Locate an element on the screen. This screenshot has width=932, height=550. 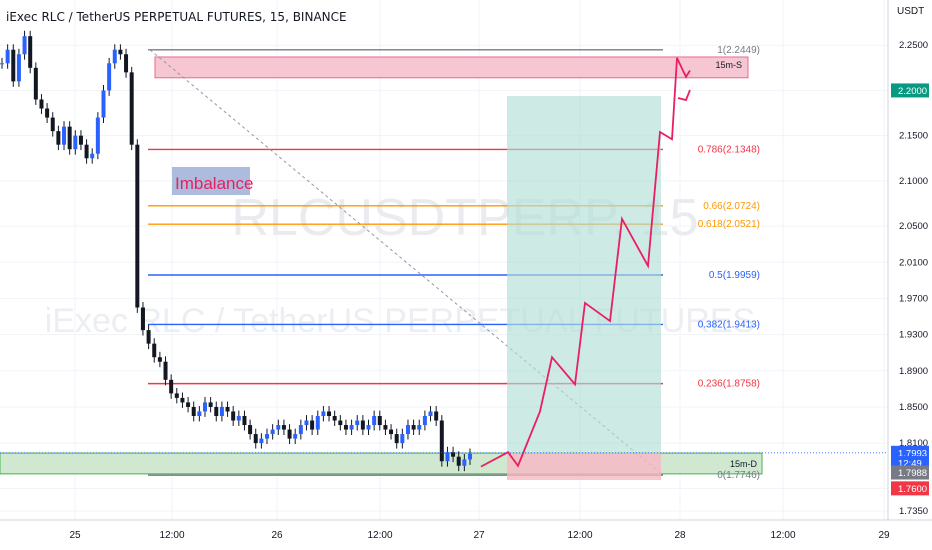
supply-zone-label: 15m-S is located at coordinates (728, 65).